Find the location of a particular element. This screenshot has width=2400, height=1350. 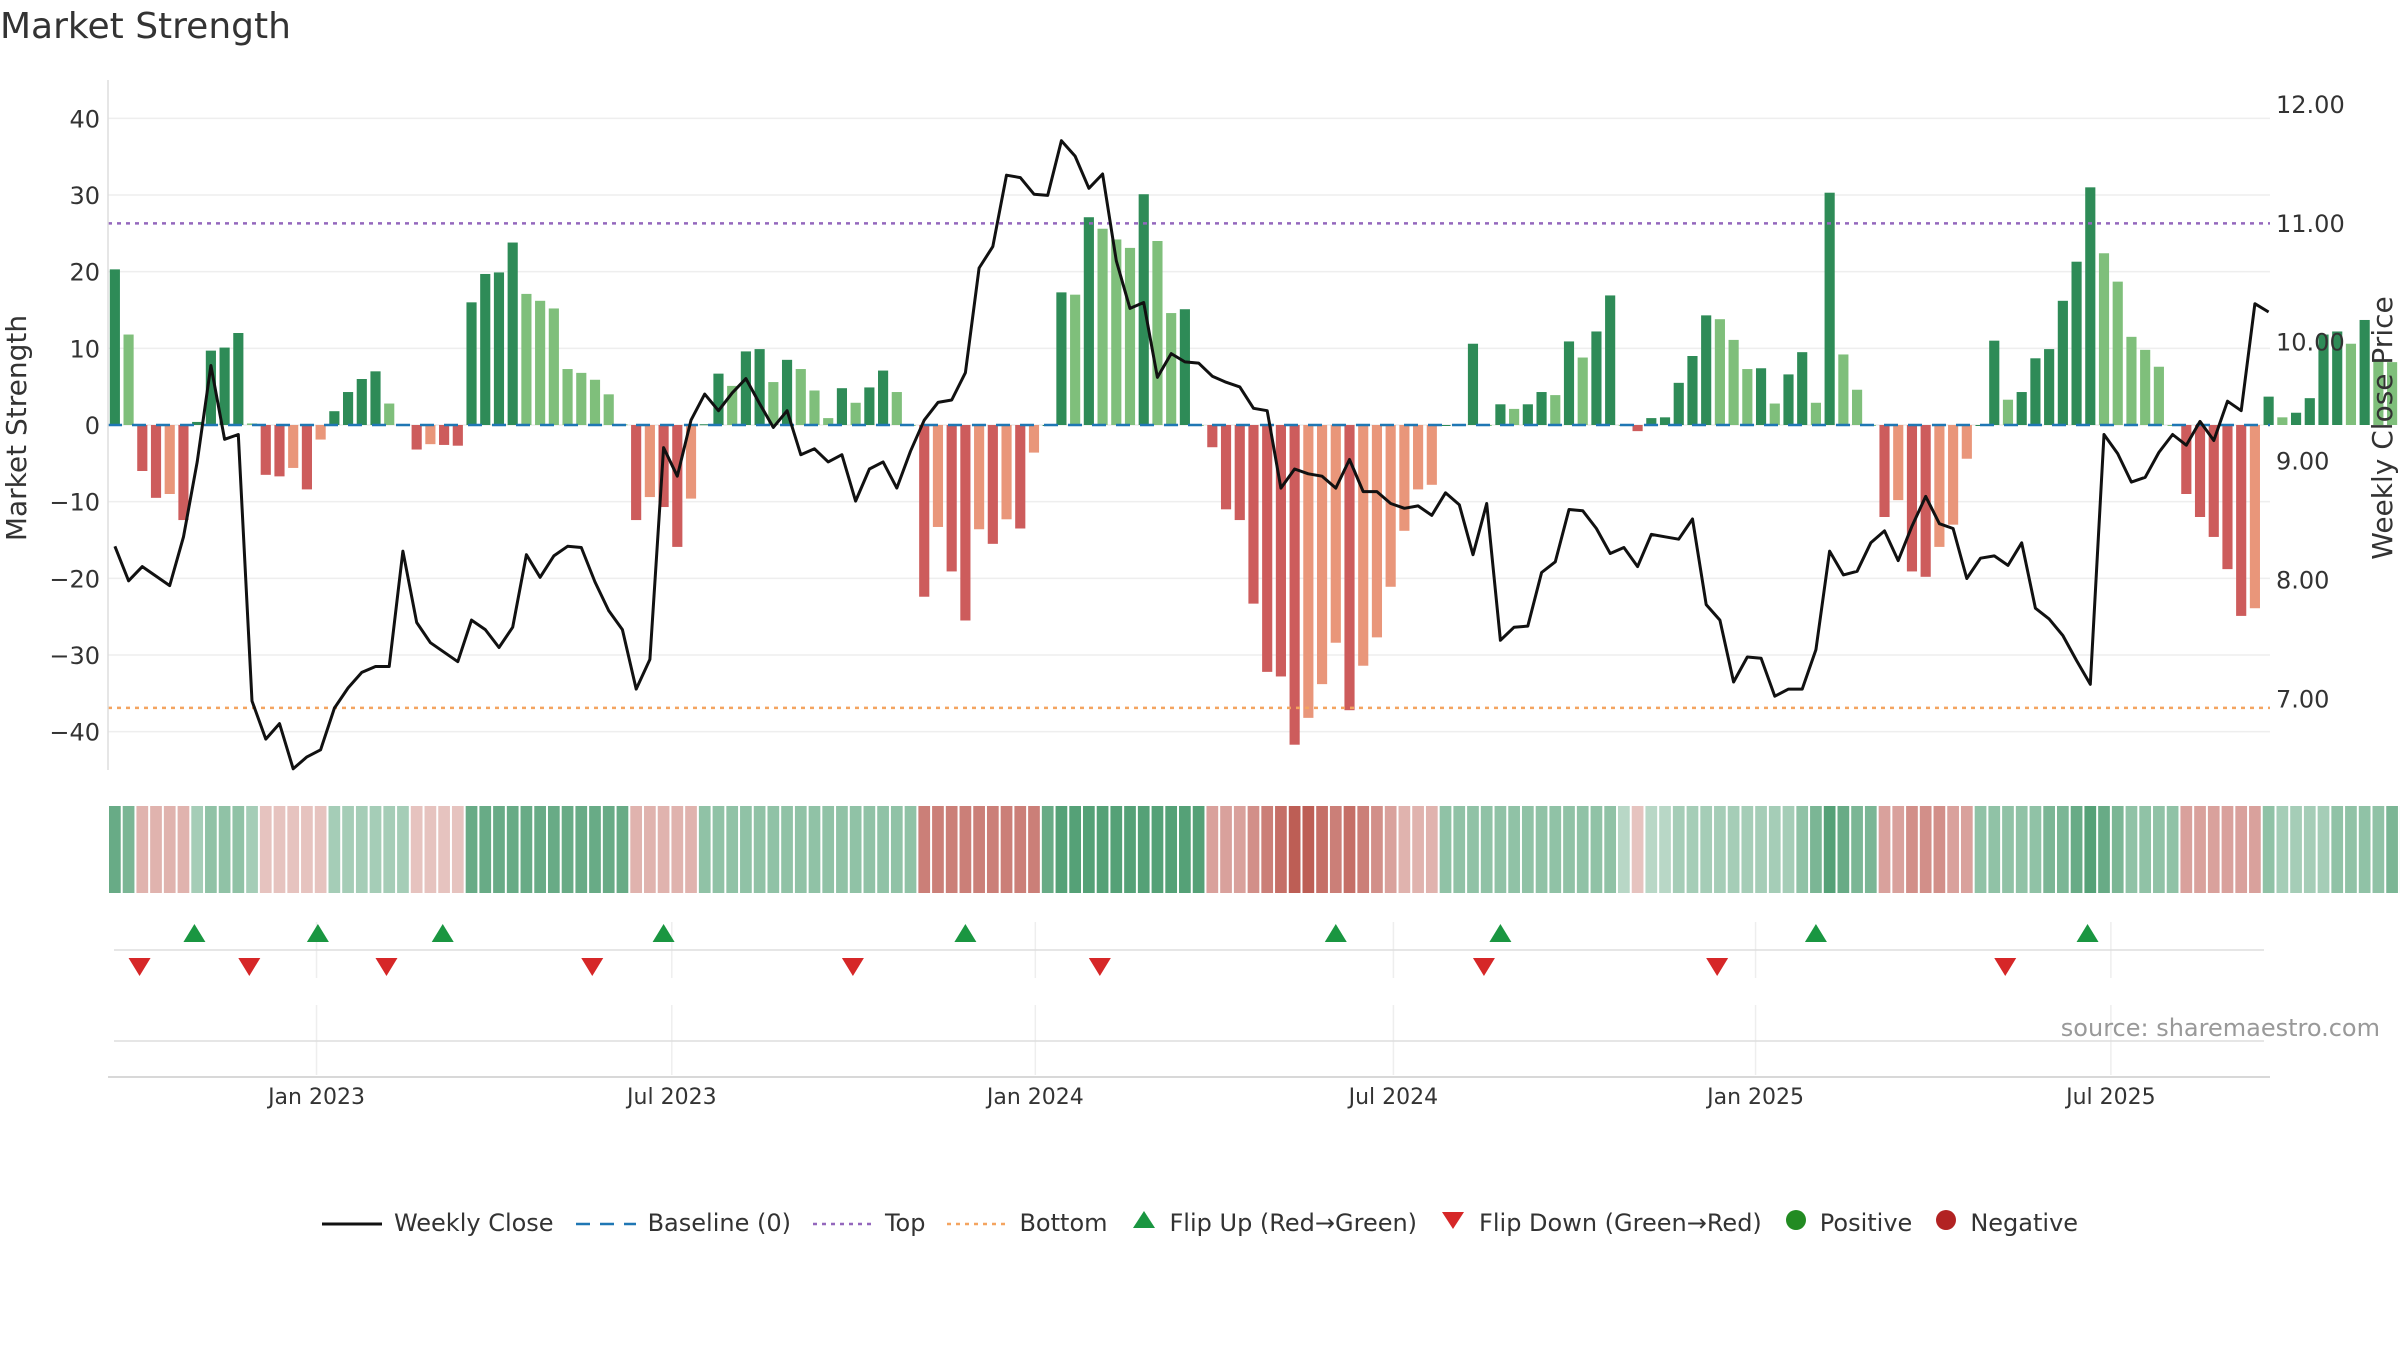

y-tick-label-right: 7.00 is located at coordinates (2302, 700).